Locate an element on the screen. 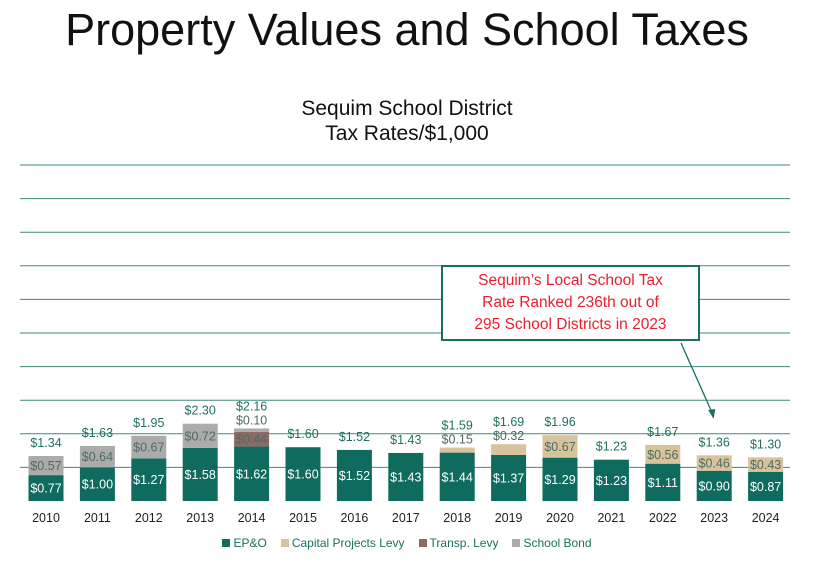 This screenshot has height=563, width=814. bar-segment-transp is located at coordinates (252, 439).